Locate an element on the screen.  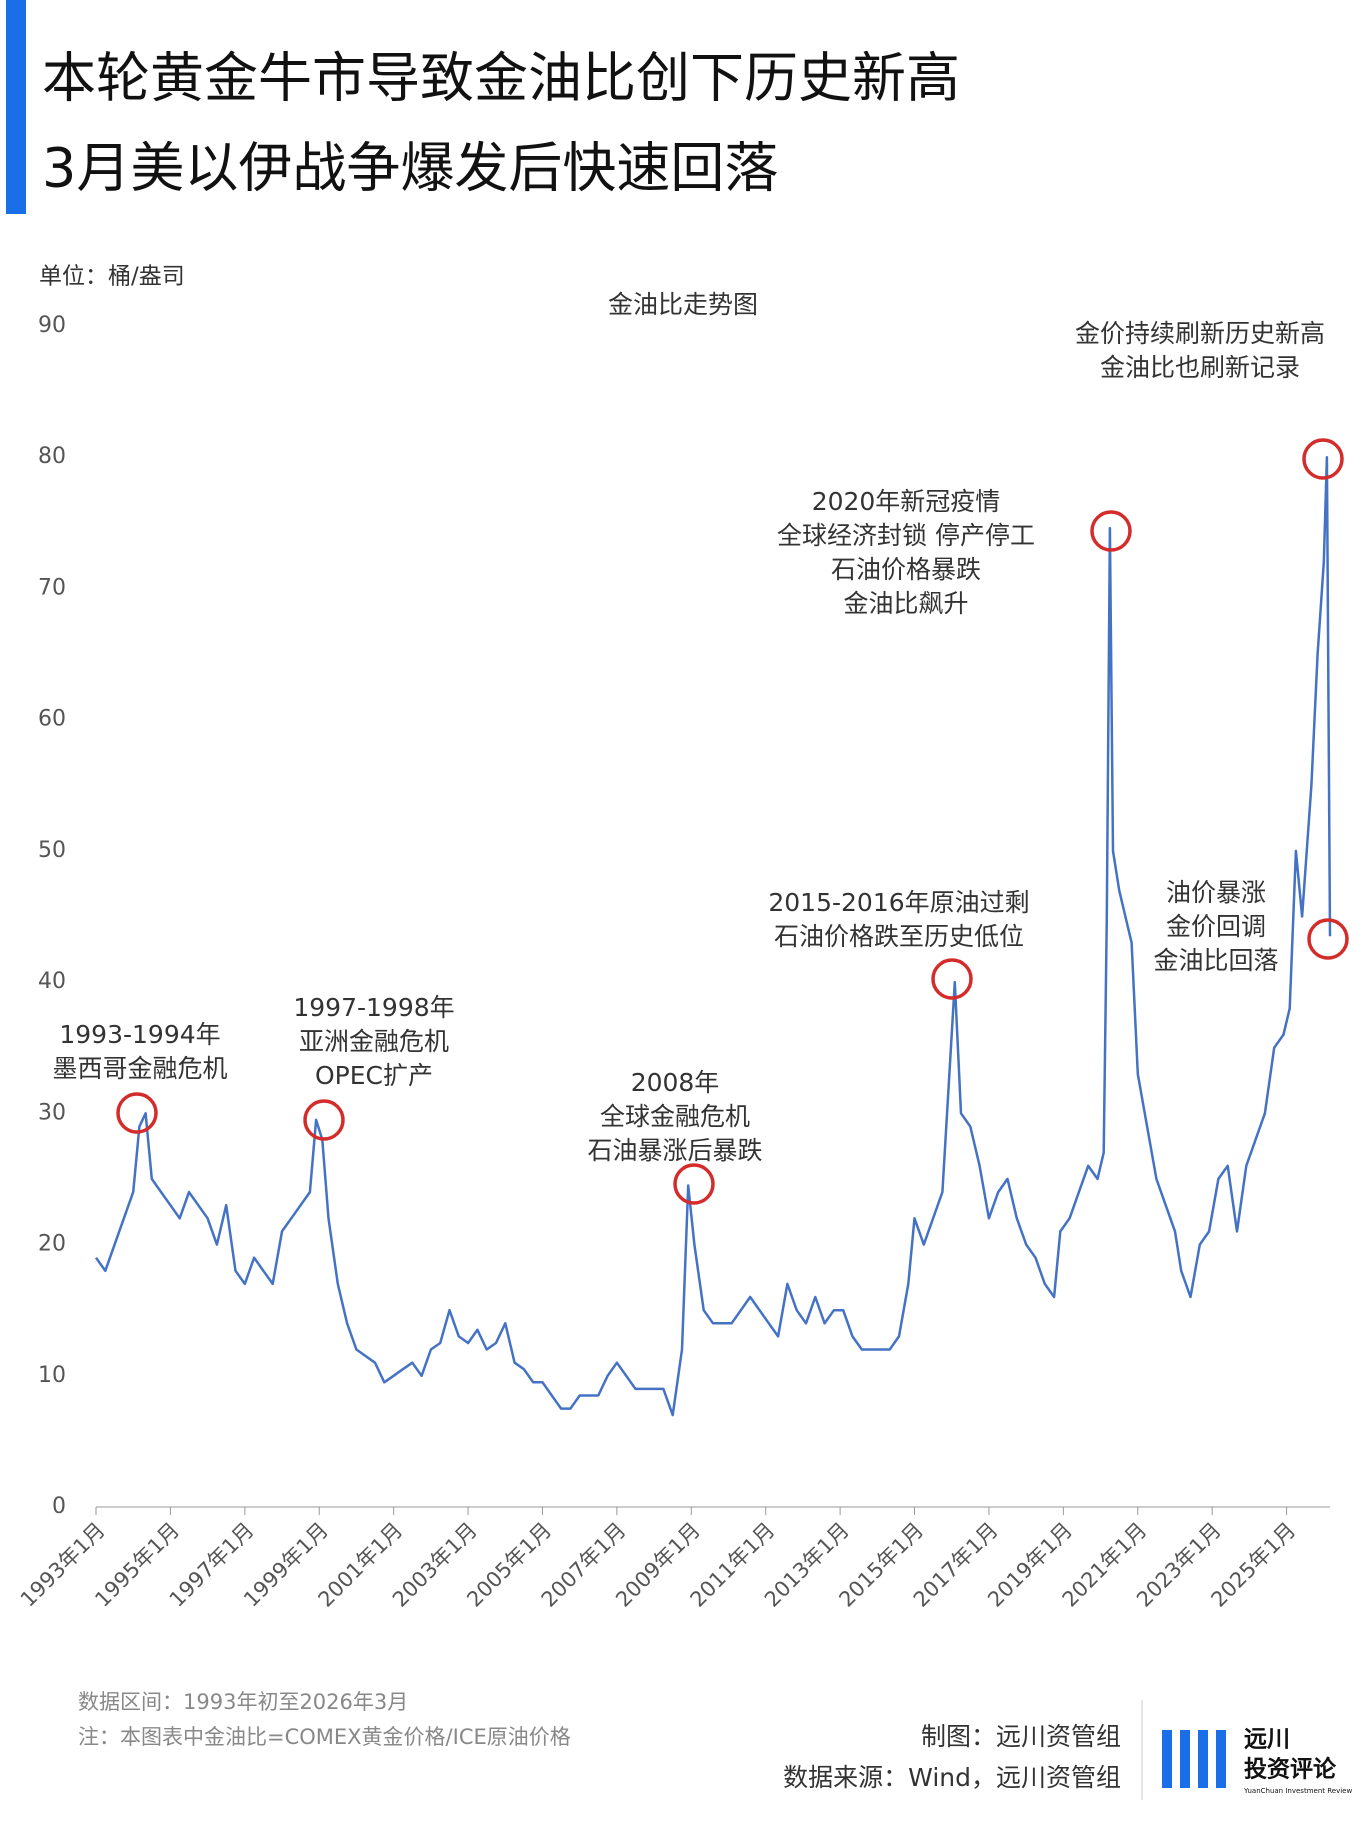
annotation: 金价持续刷新历史新高 is located at coordinates (1200, 333).